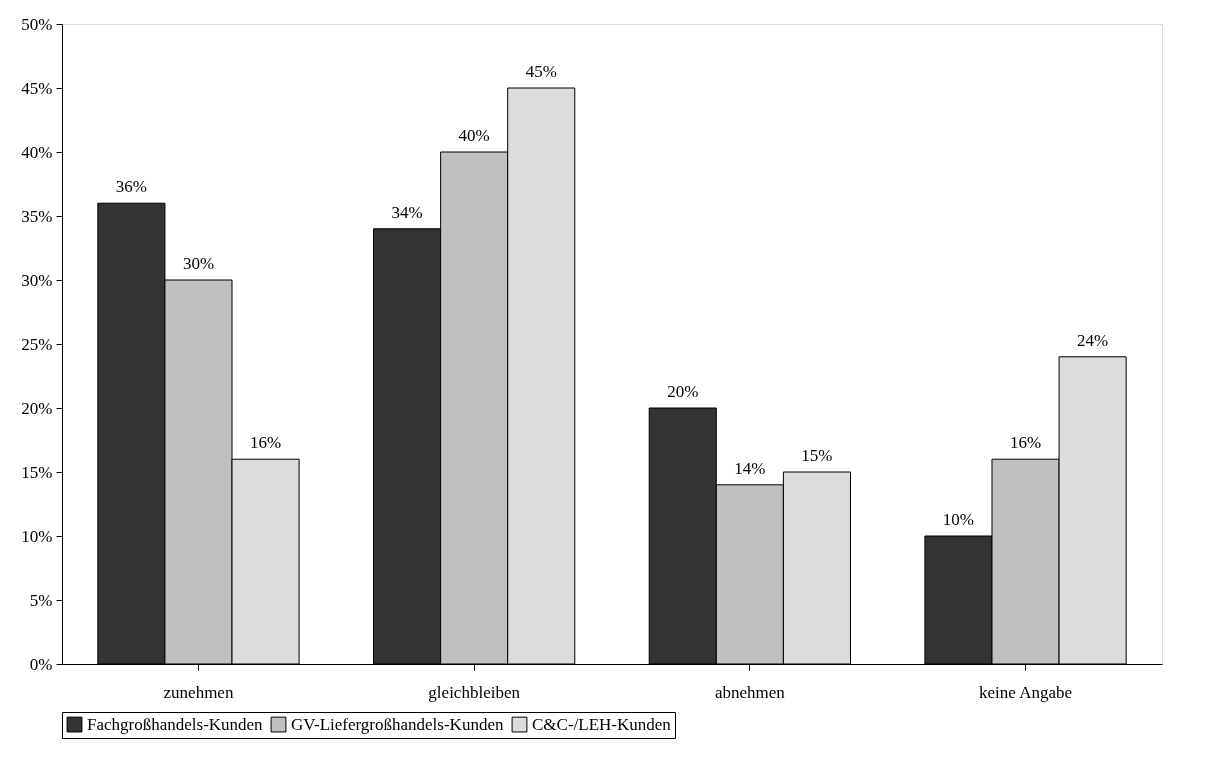  What do you see at coordinates (37, 280) in the screenshot?
I see `y-tick-label: 30%` at bounding box center [37, 280].